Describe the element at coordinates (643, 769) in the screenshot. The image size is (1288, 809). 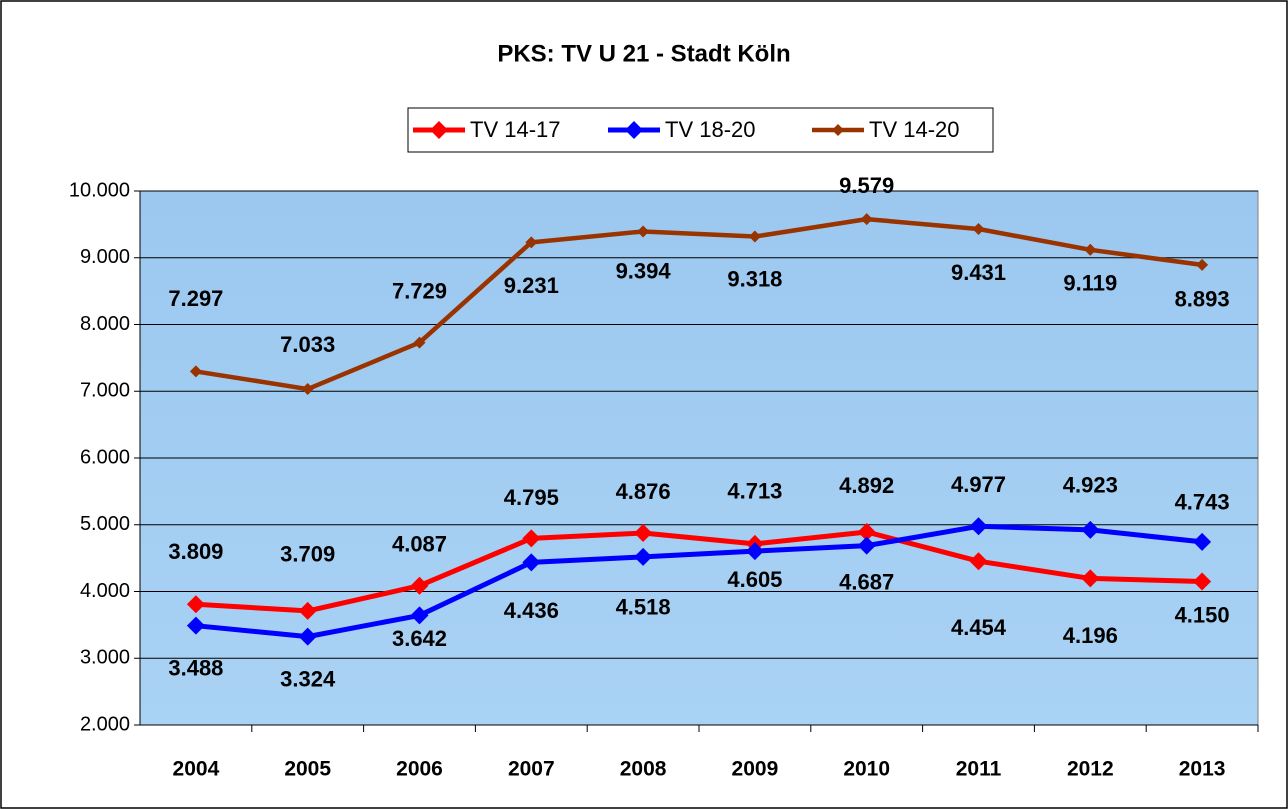
I see `x-tick-label: 2008` at that location.